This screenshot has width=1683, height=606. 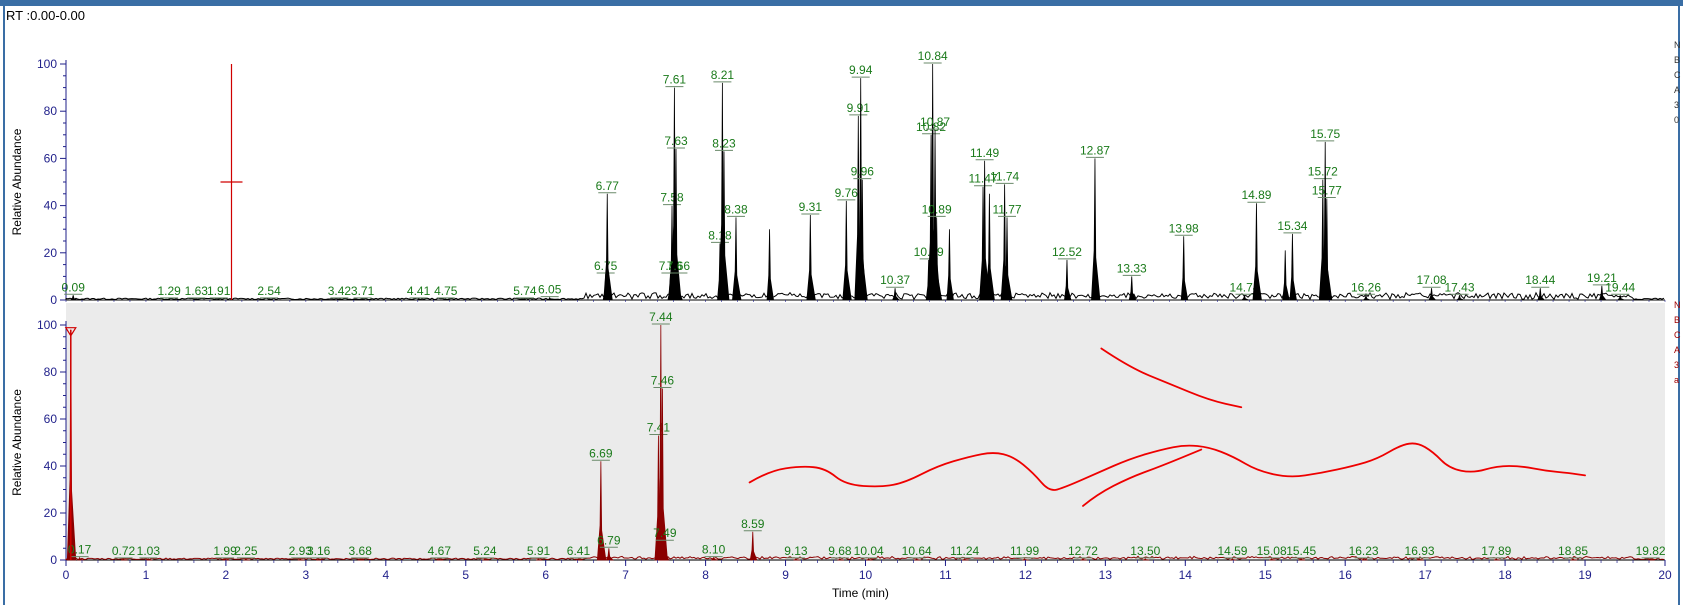 What do you see at coordinates (545, 575) in the screenshot?
I see `x-tick-label: 6` at bounding box center [545, 575].